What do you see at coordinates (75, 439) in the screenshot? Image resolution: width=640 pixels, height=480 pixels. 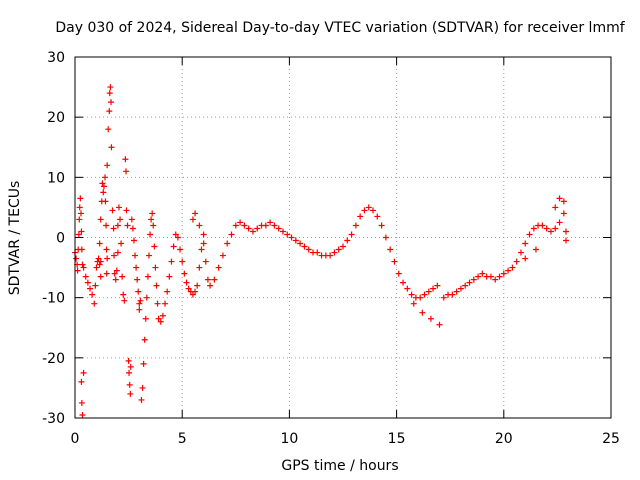 I see `x-tick-label: 0` at bounding box center [75, 439].